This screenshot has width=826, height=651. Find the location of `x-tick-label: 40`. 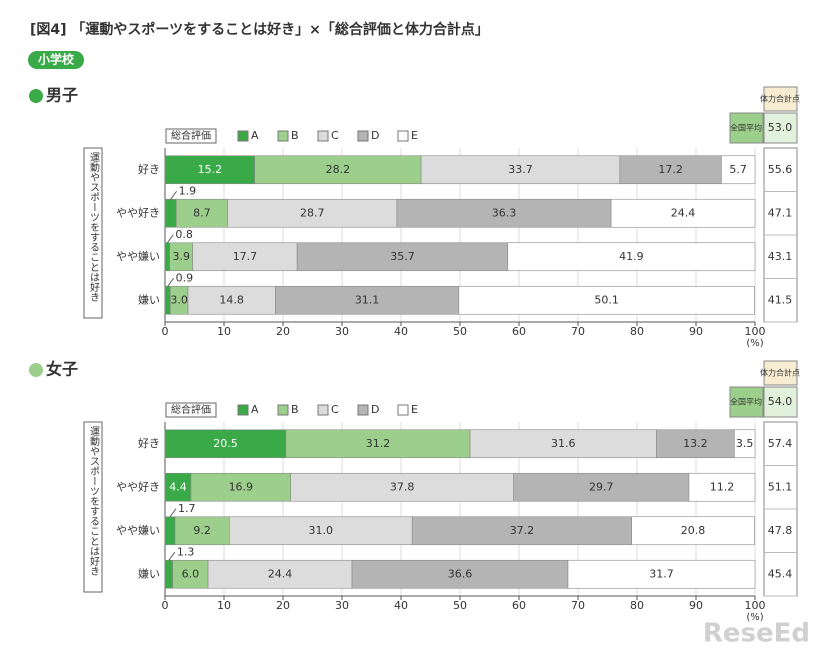

x-tick-label: 40 is located at coordinates (401, 605).